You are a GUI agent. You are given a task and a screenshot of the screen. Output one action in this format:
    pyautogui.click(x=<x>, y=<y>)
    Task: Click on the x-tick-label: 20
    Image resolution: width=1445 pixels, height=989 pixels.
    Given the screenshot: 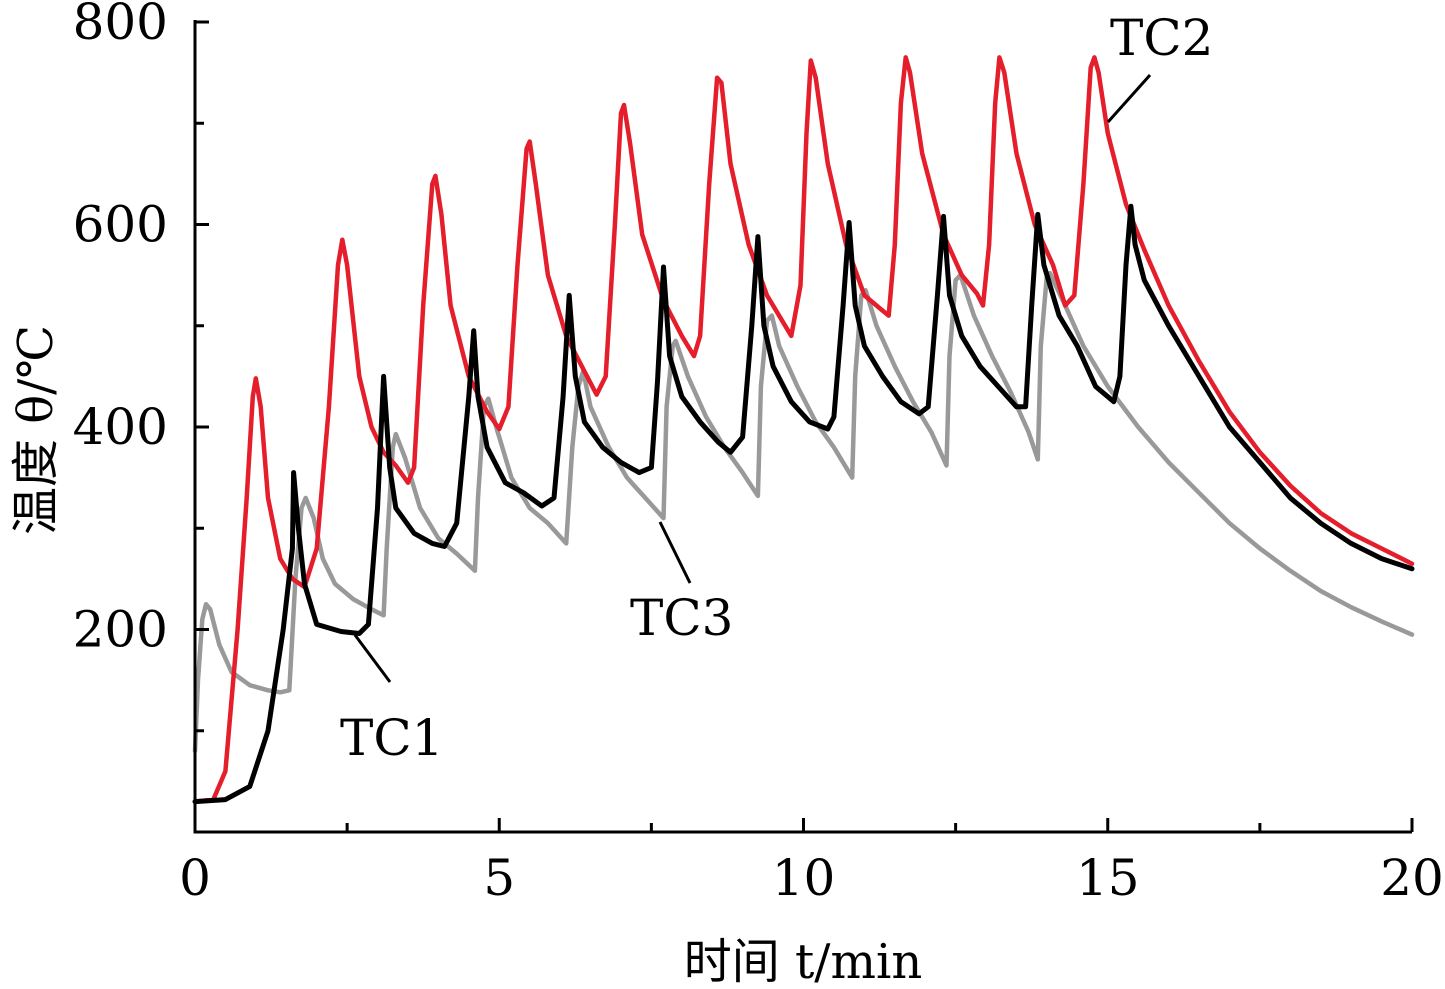 What is the action you would take?
    pyautogui.click(x=1412, y=878)
    